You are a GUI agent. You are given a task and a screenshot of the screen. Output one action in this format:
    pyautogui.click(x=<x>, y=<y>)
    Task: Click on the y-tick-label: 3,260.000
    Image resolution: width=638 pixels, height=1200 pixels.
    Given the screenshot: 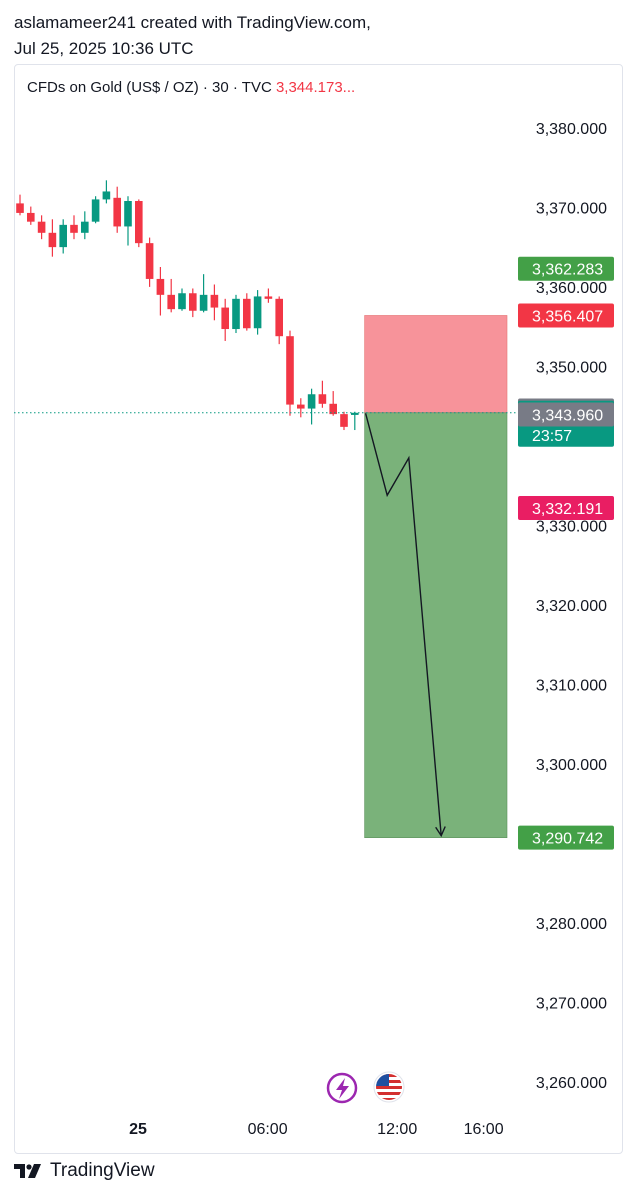 What is the action you would take?
    pyautogui.click(x=571, y=1083)
    